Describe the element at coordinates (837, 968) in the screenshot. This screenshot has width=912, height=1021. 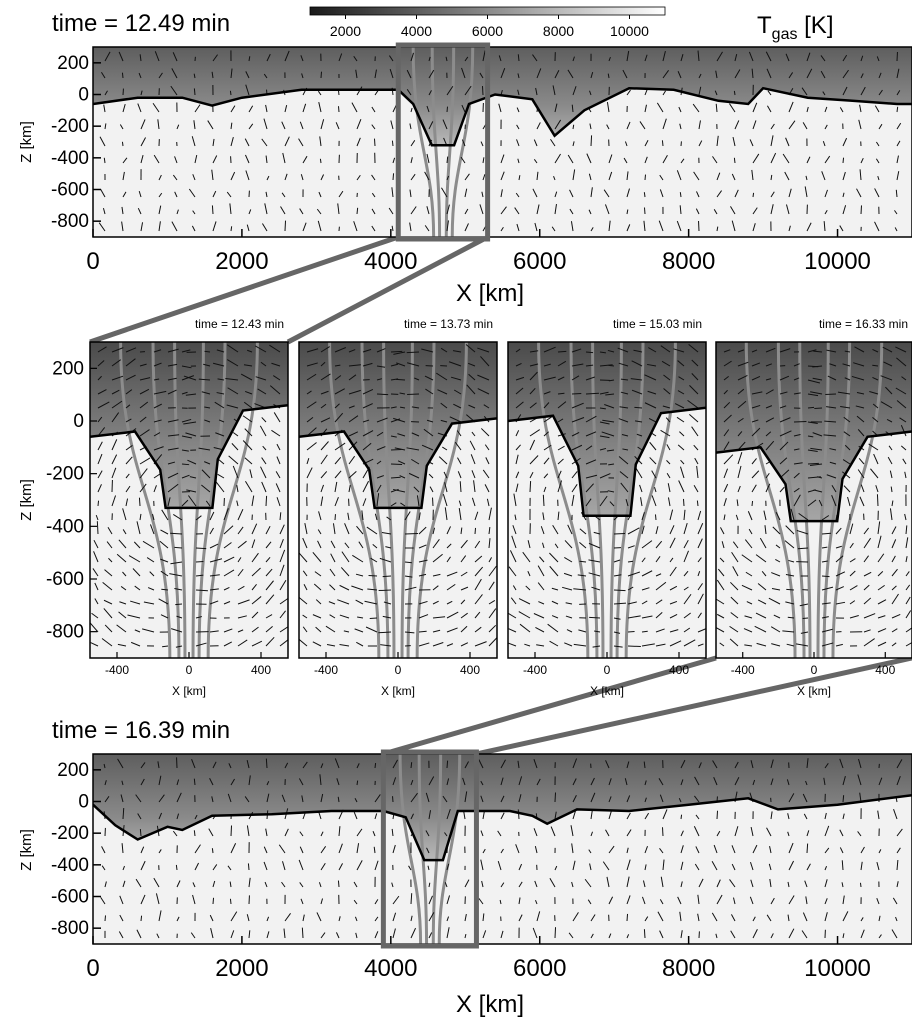
I see `x-tick-label: 10000` at that location.